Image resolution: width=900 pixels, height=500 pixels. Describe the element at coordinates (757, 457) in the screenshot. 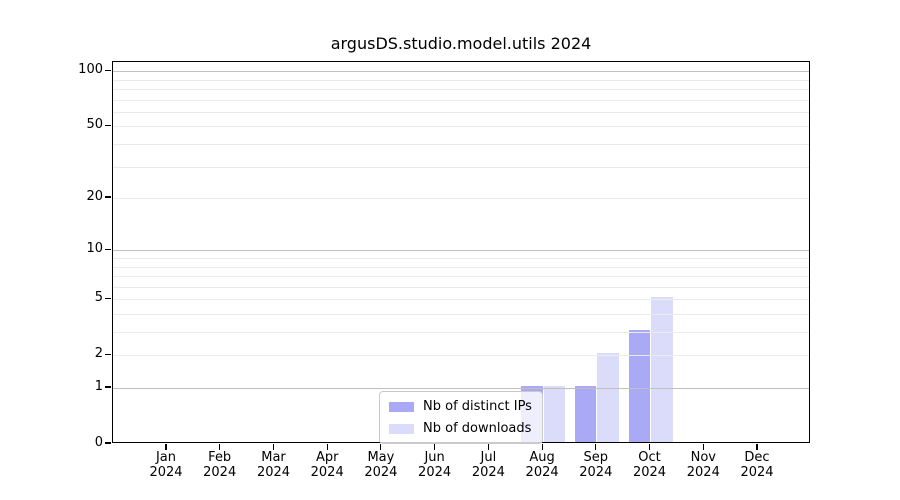

I see `x-tick-month: Dec` at that location.